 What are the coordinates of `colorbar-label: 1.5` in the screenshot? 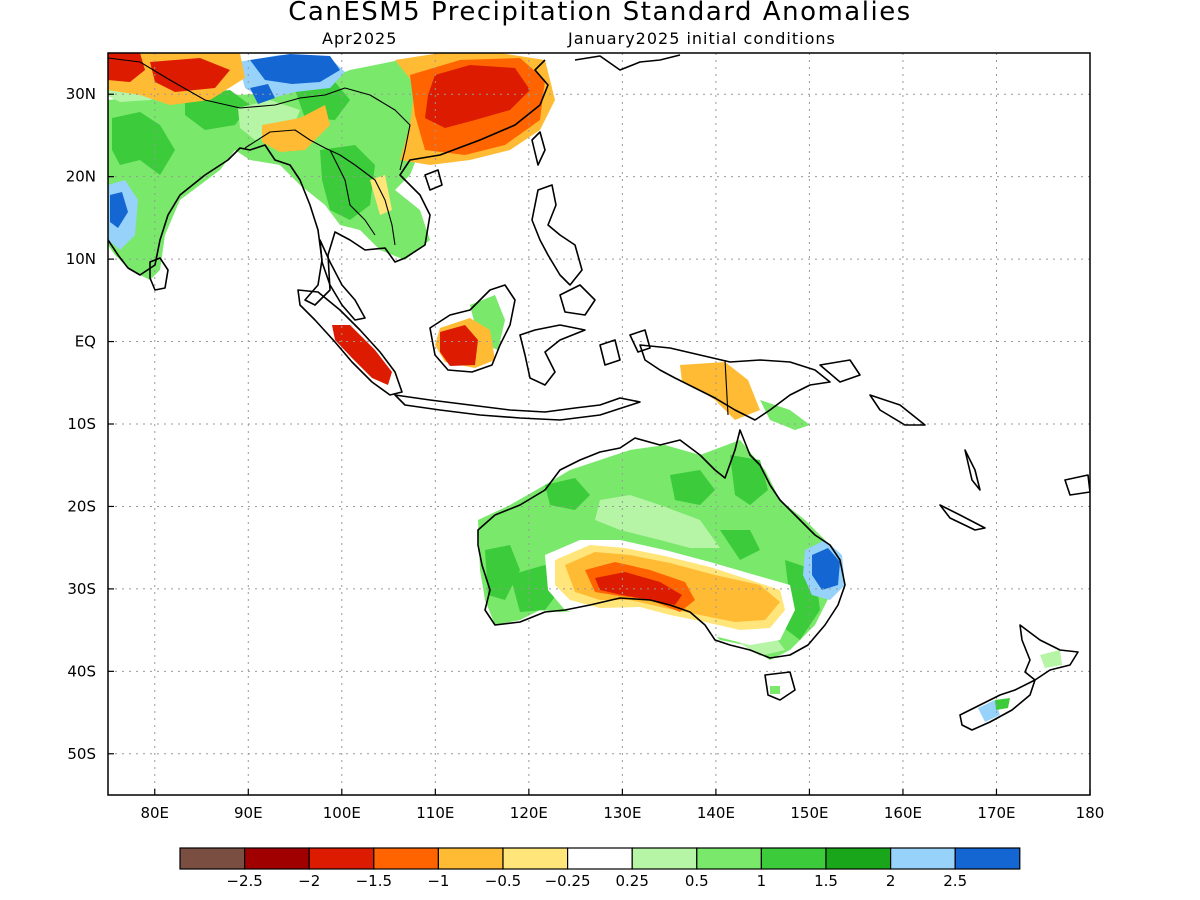 It's located at (826, 881).